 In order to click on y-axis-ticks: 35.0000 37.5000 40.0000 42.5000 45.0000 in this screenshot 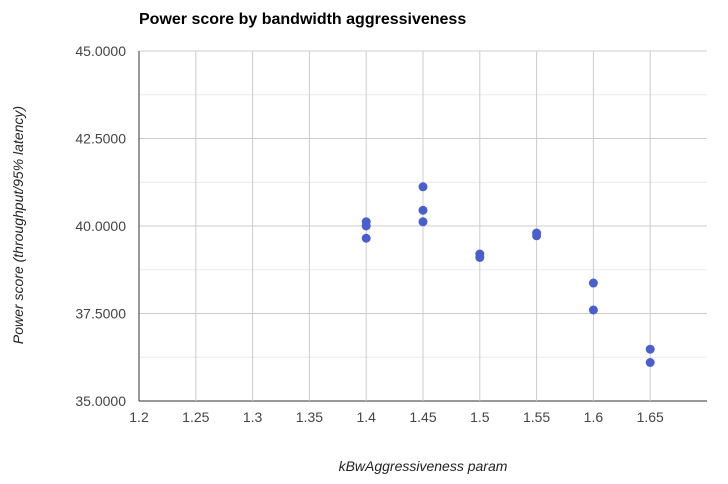, I will do `click(100, 226)`.